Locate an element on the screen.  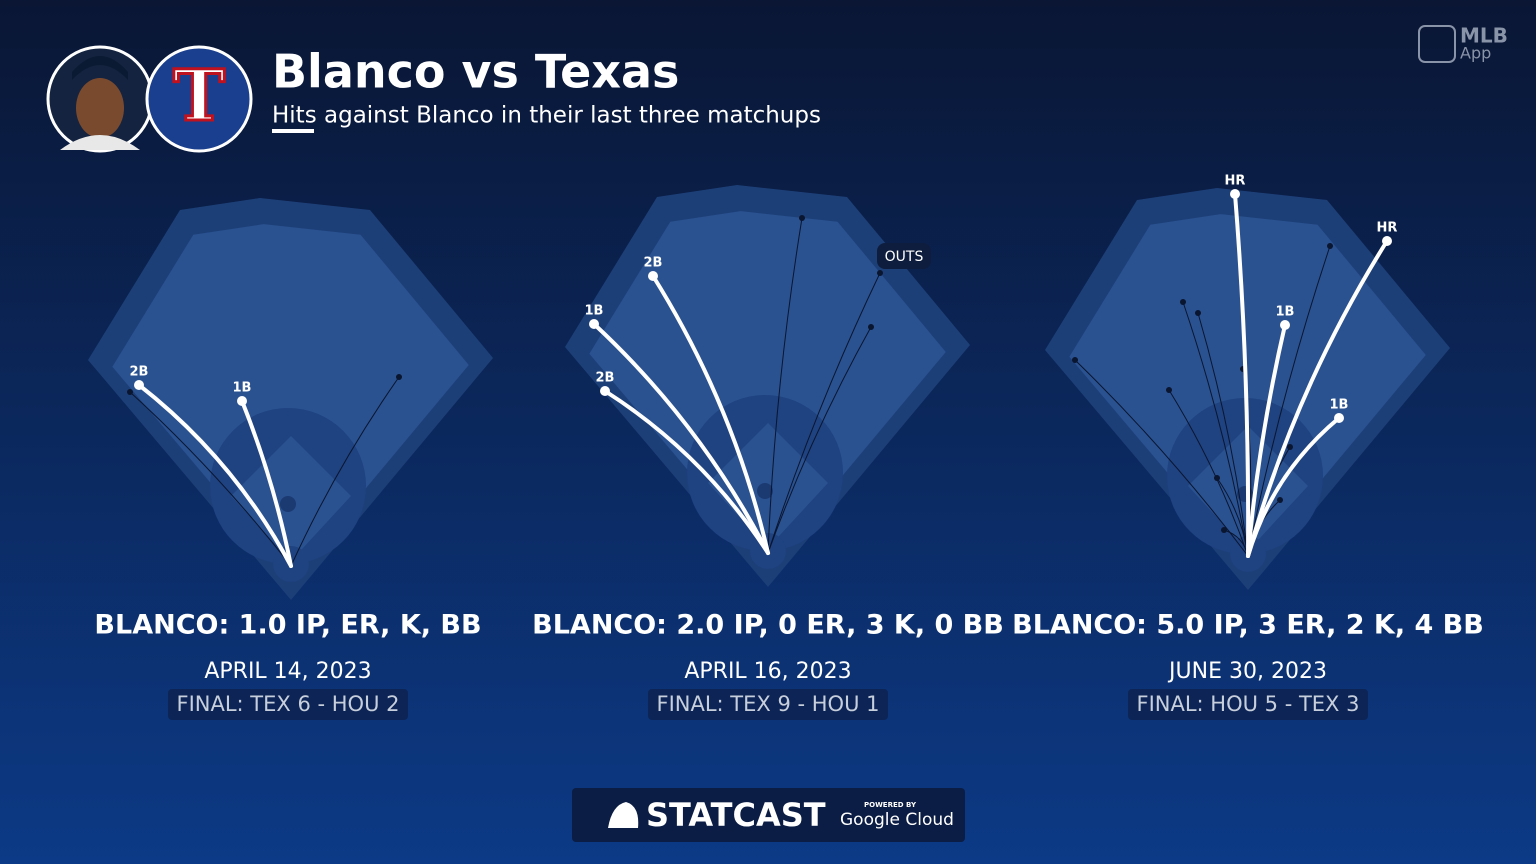
game-date: JUNE 30, 2023 is located at coordinates (1247, 671).